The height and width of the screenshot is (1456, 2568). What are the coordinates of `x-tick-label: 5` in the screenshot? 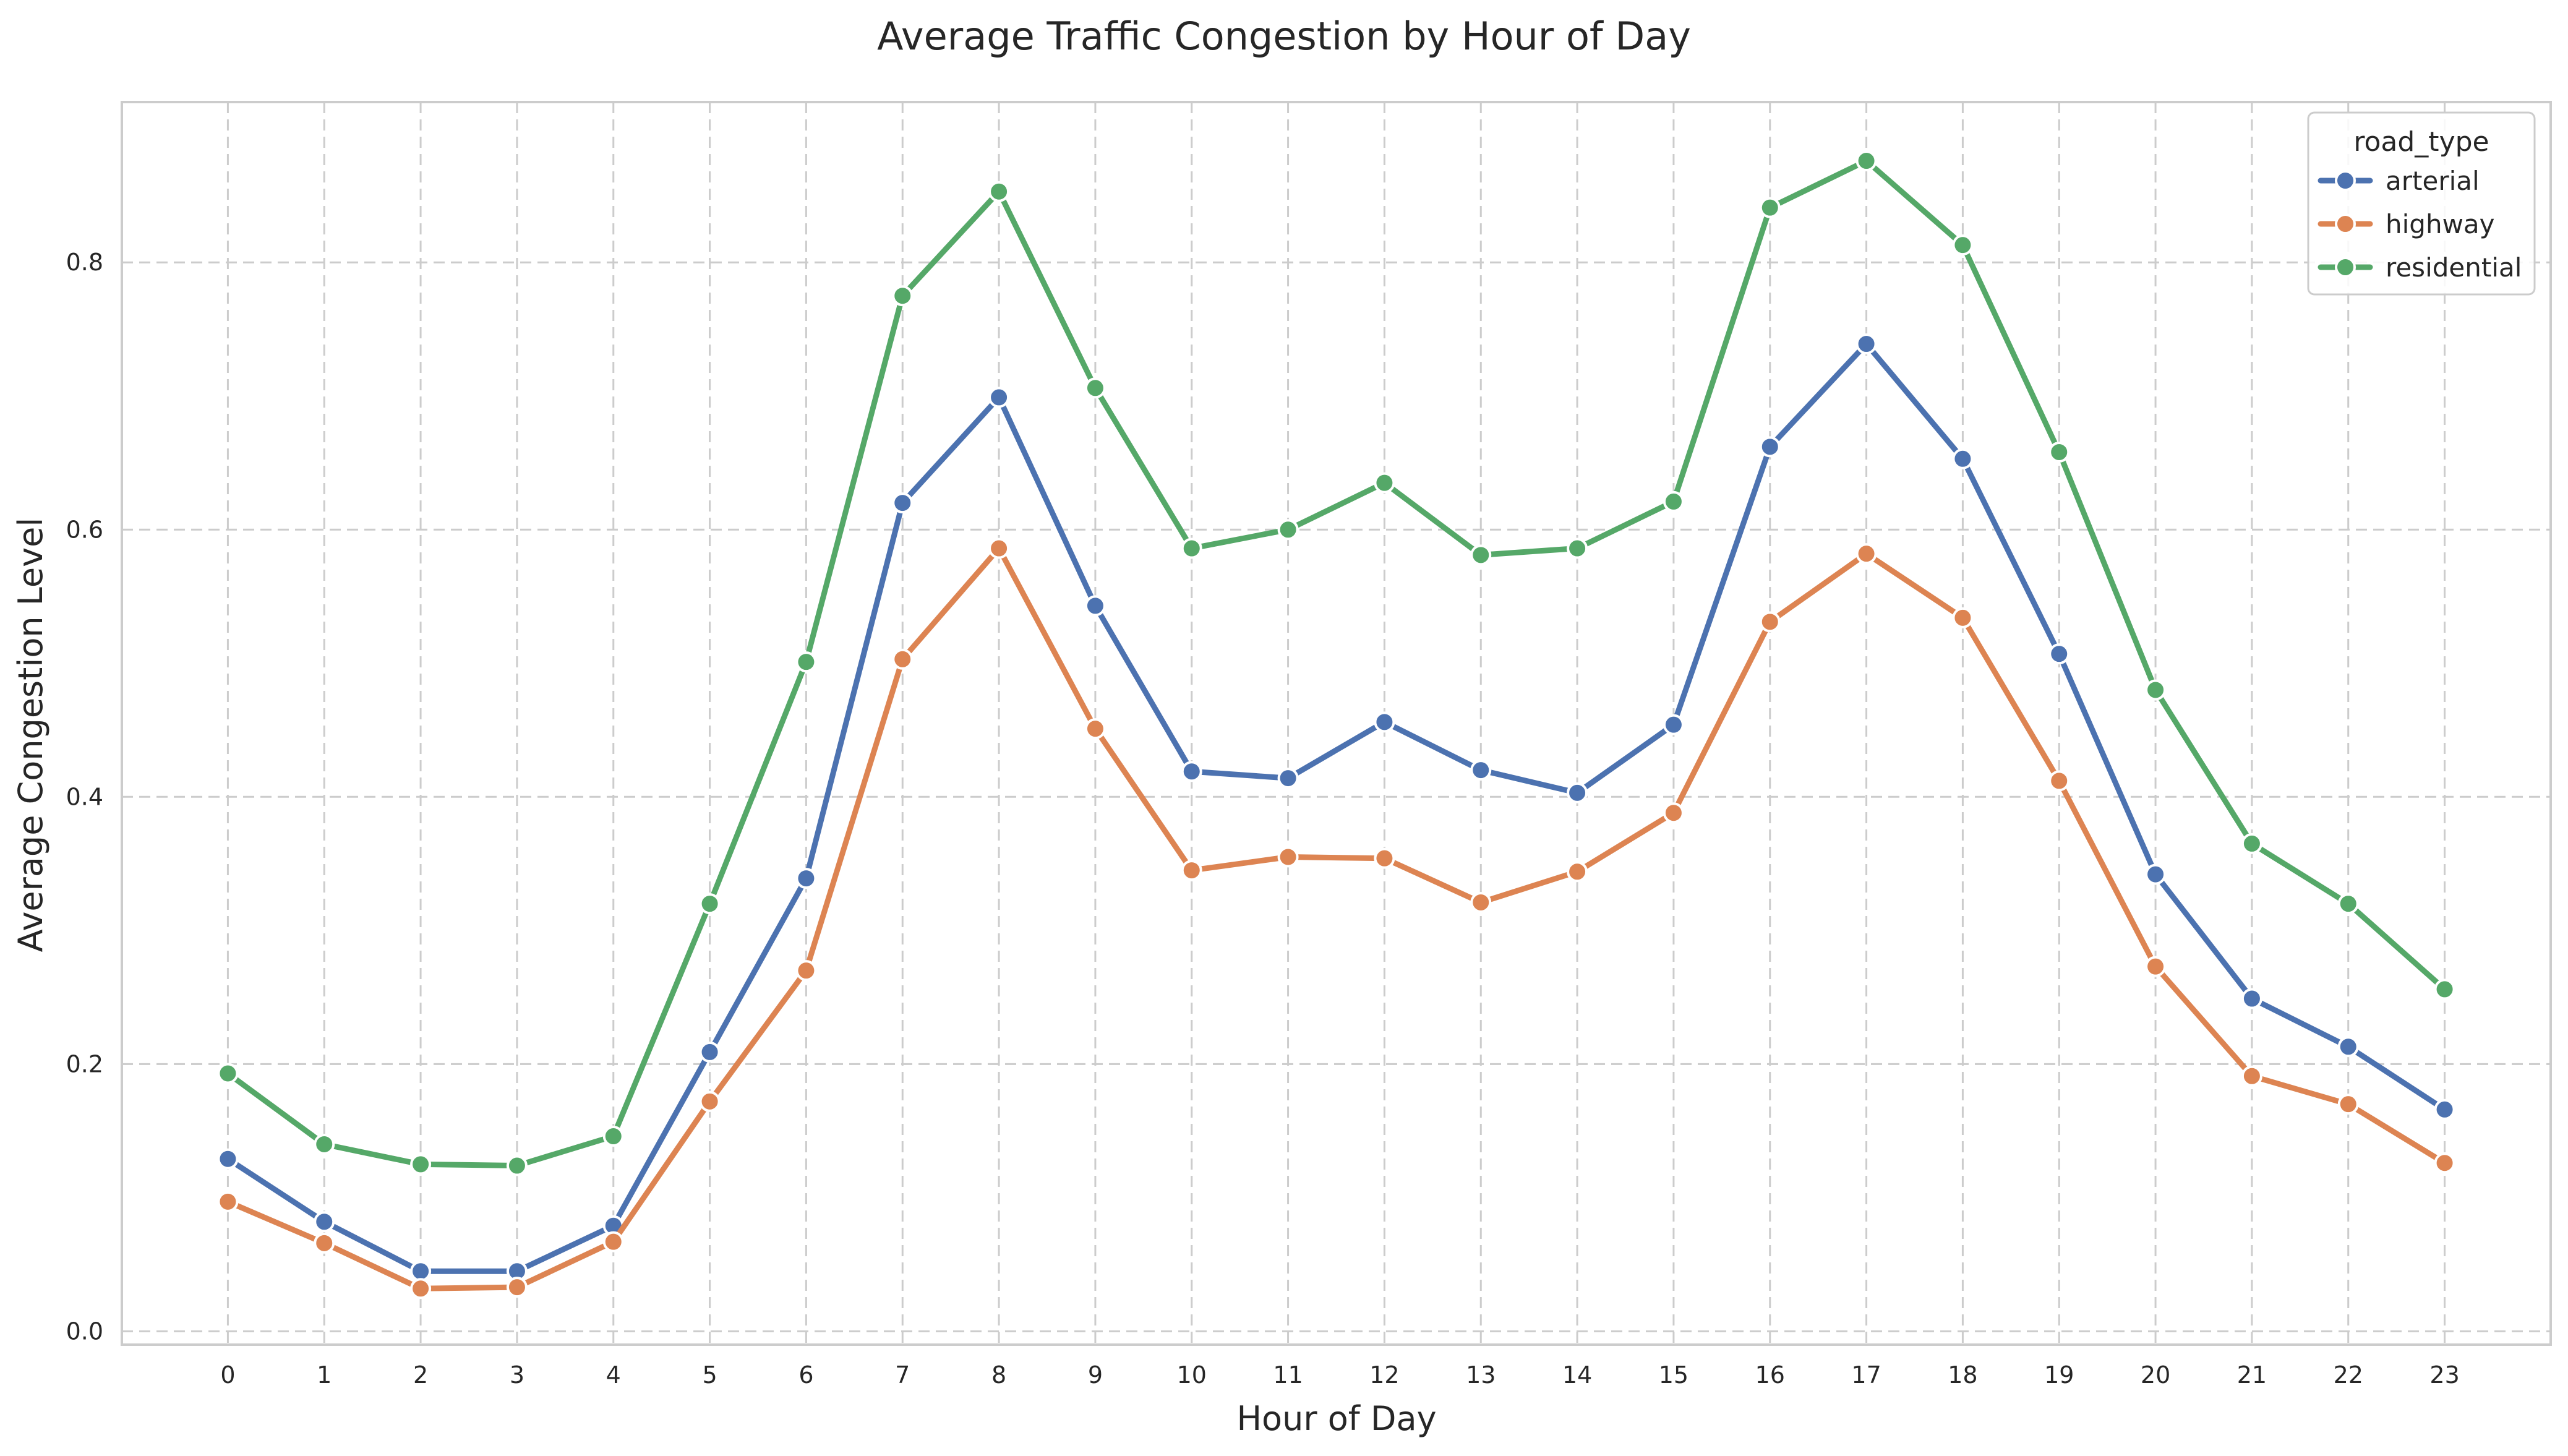 It's located at (709, 1375).